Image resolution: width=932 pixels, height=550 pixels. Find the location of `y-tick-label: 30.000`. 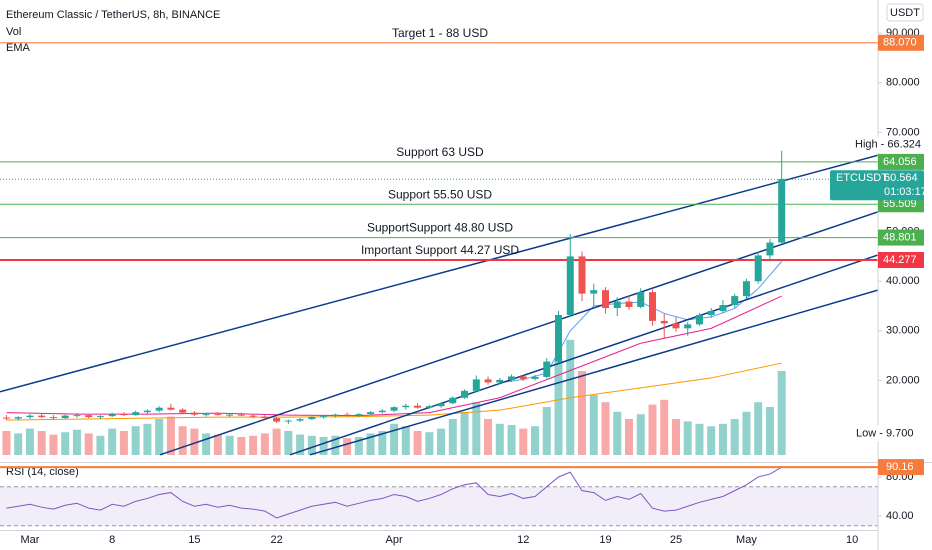

y-tick-label: 30.000 is located at coordinates (903, 331).